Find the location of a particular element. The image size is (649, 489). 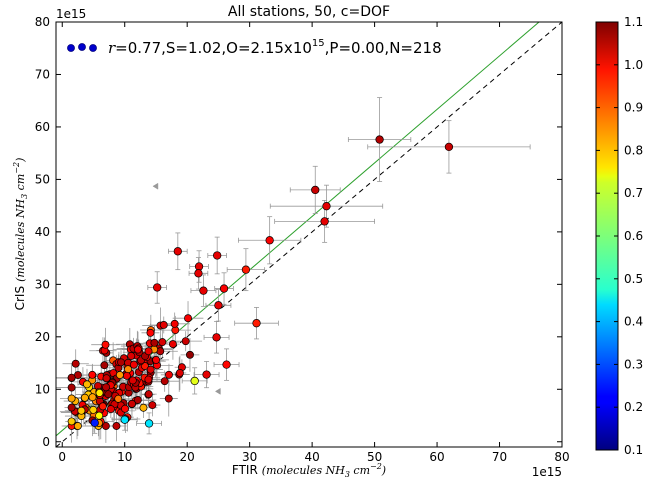

y-axis-label-close: ) is located at coordinates (20, 160).